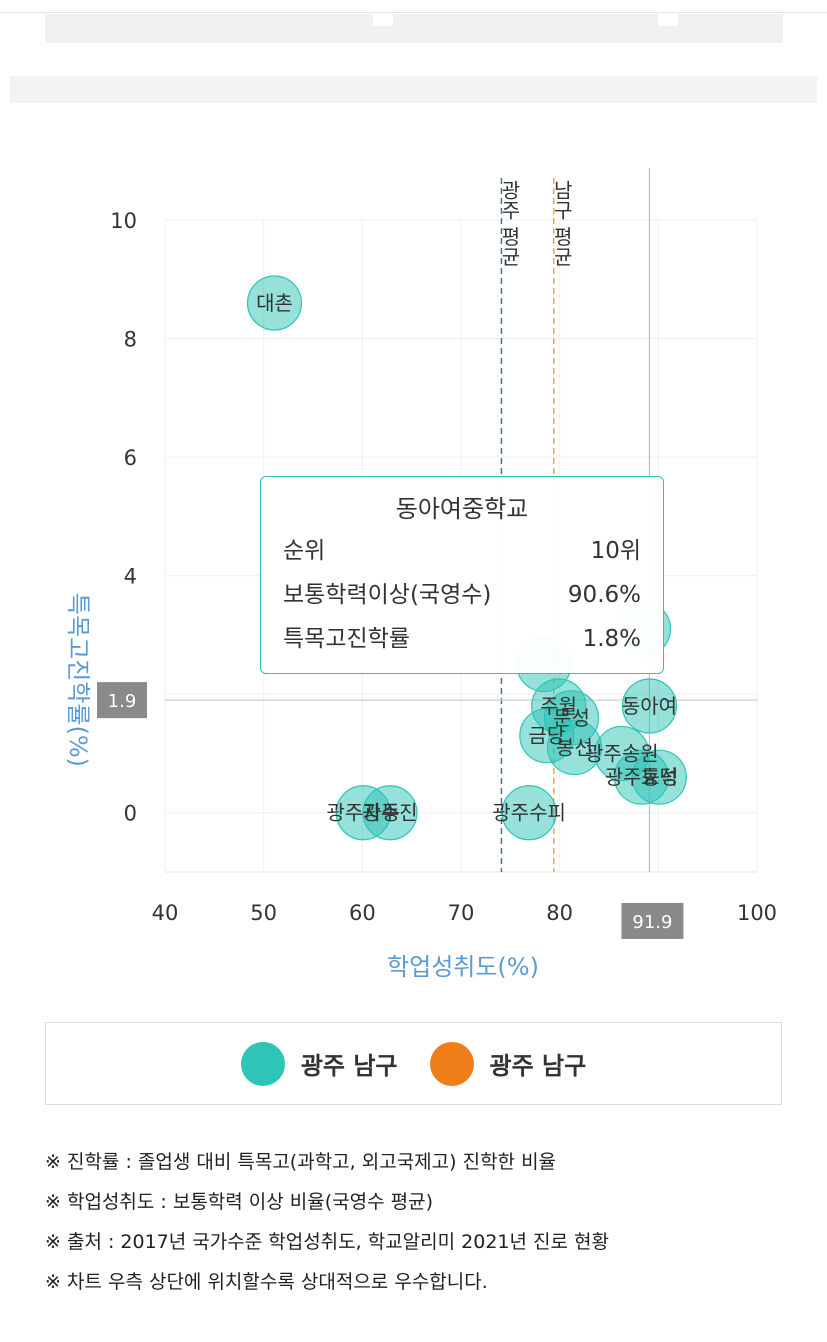 This screenshot has width=827, height=1342. What do you see at coordinates (413, 89) in the screenshot?
I see `secondary-placeholder-bar` at bounding box center [413, 89].